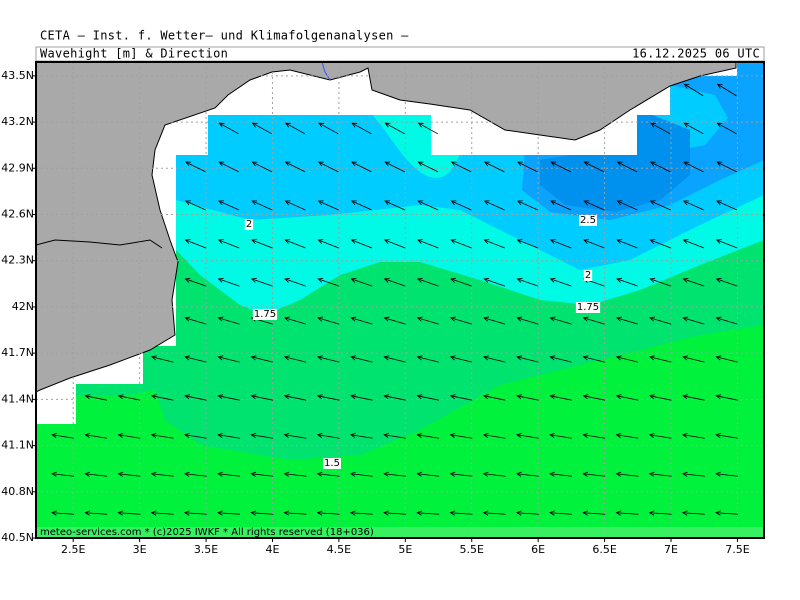  I want to click on y-tick-label: 42.3N, so click(17, 260).